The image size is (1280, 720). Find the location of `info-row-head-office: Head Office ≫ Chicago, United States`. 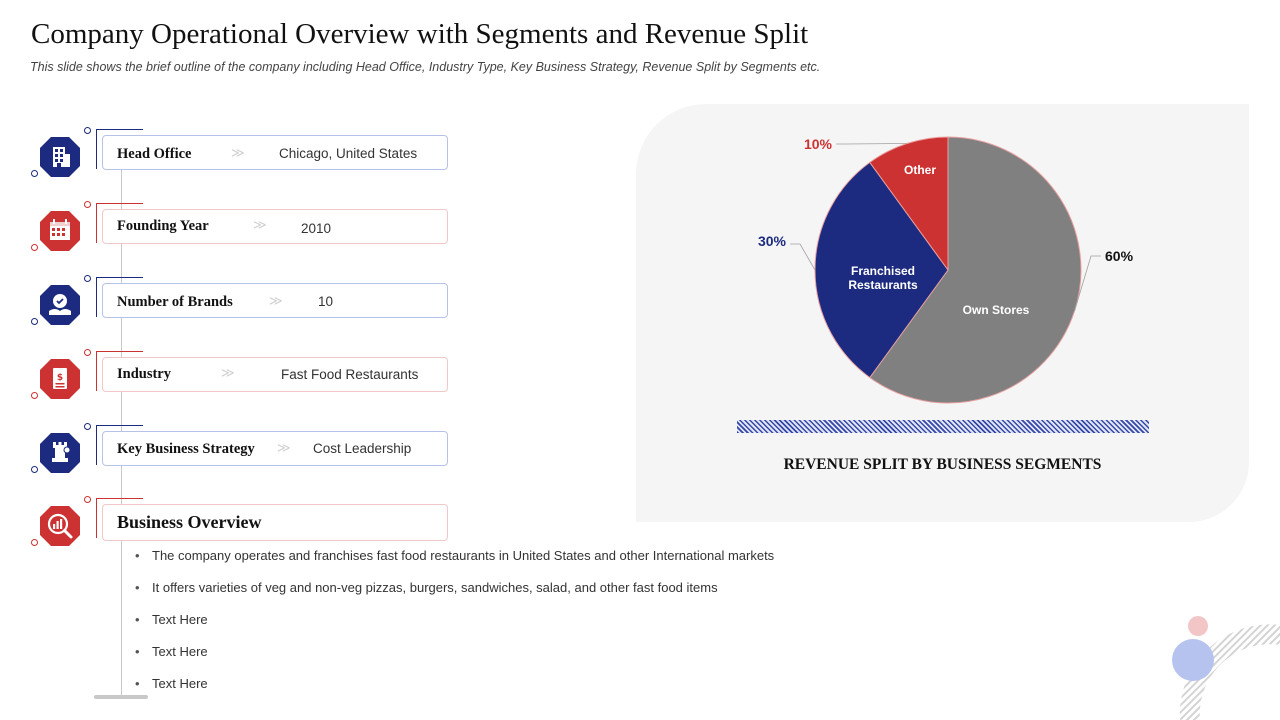

info-row-head-office: Head Office ≫ Chicago, United States is located at coordinates (242, 158).